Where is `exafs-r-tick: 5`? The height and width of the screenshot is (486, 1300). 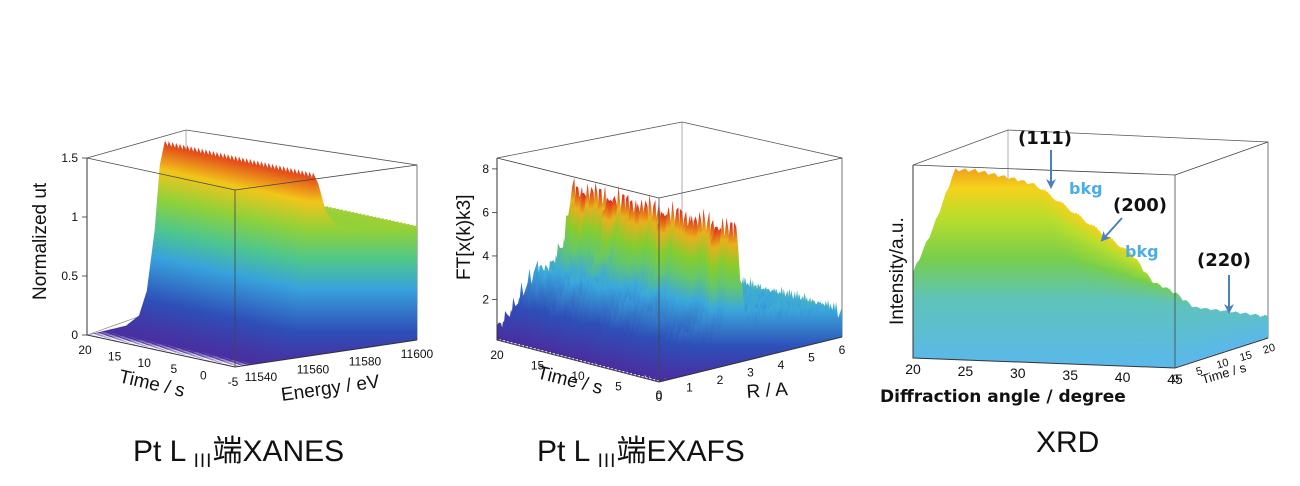
exafs-r-tick: 5 is located at coordinates (811, 358).